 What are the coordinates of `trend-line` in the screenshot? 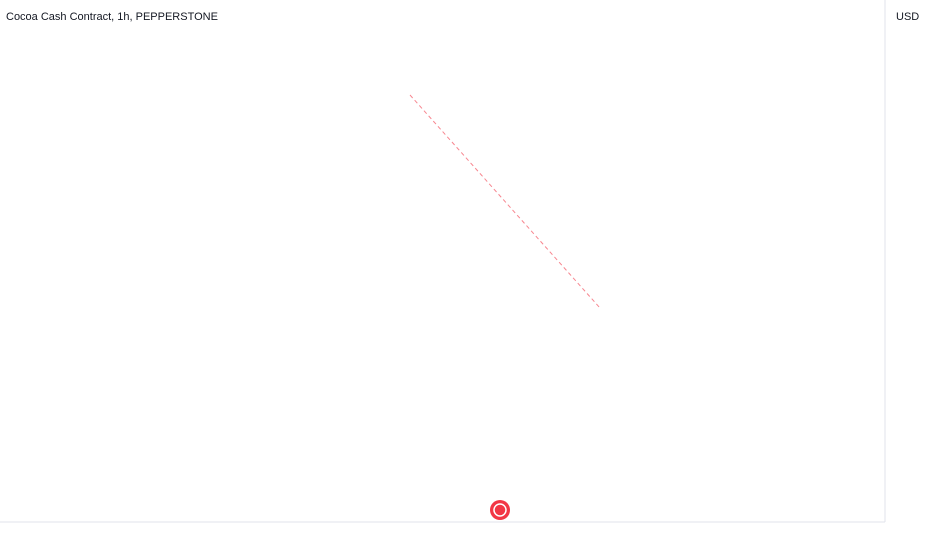 It's located at (505, 201).